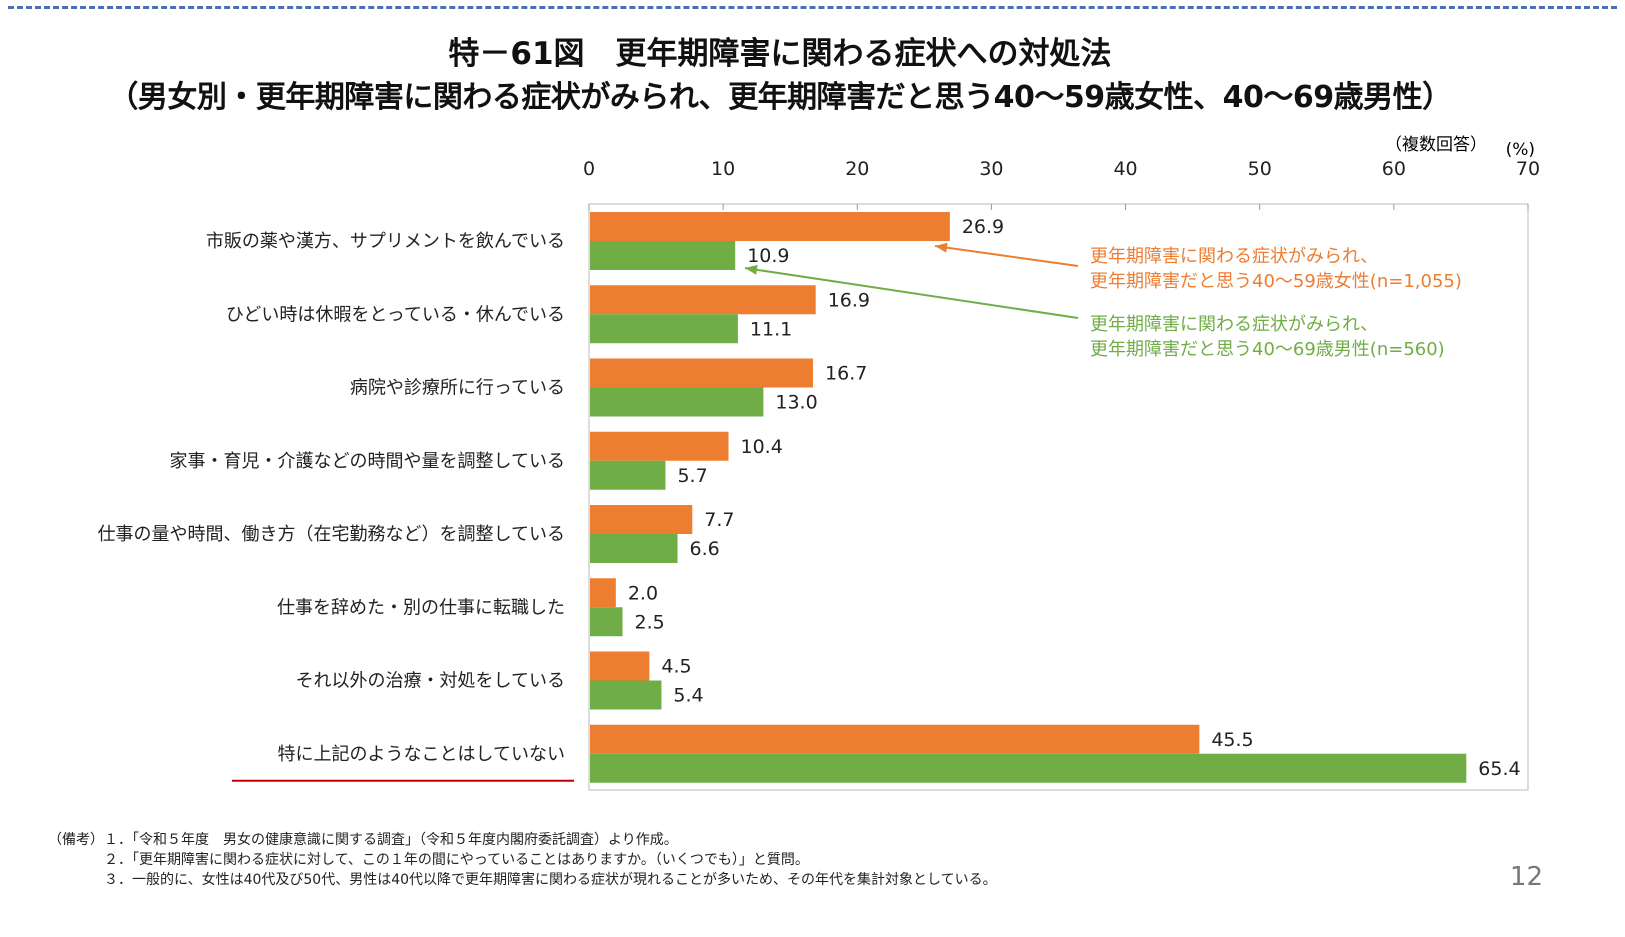 This screenshot has height=937, width=1625. I want to click on category-label: 仕事の量や時間、働き方（在宅勤務など）を調整している, so click(331, 534).